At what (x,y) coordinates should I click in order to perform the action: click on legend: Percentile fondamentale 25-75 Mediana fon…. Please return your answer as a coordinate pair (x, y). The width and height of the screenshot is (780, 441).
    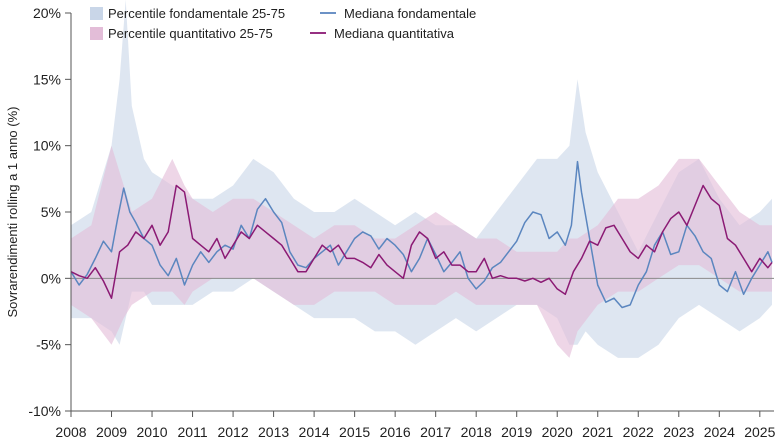
    Looking at the image, I should click on (283, 23).